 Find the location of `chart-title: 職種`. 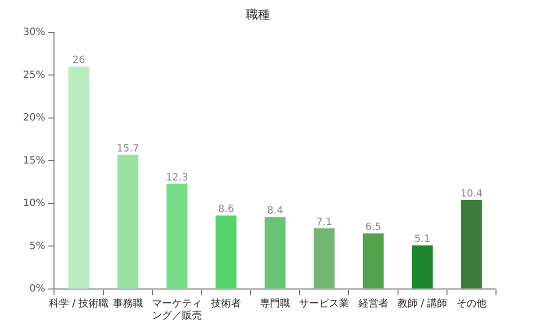

chart-title: 職種 is located at coordinates (258, 14).